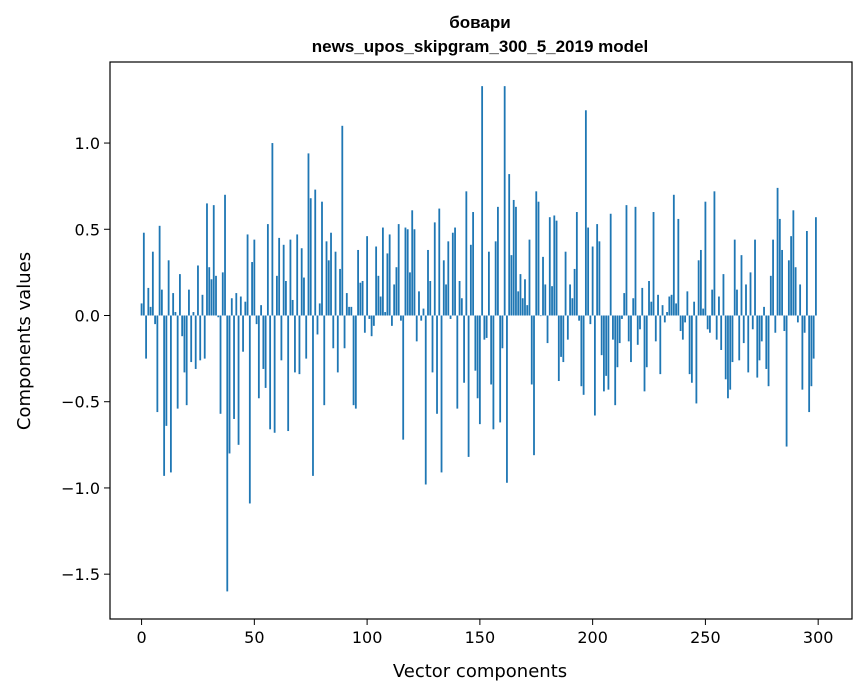 This screenshot has height=696, width=867. What do you see at coordinates (254, 637) in the screenshot?
I see `x-tick-label: 50` at bounding box center [254, 637].